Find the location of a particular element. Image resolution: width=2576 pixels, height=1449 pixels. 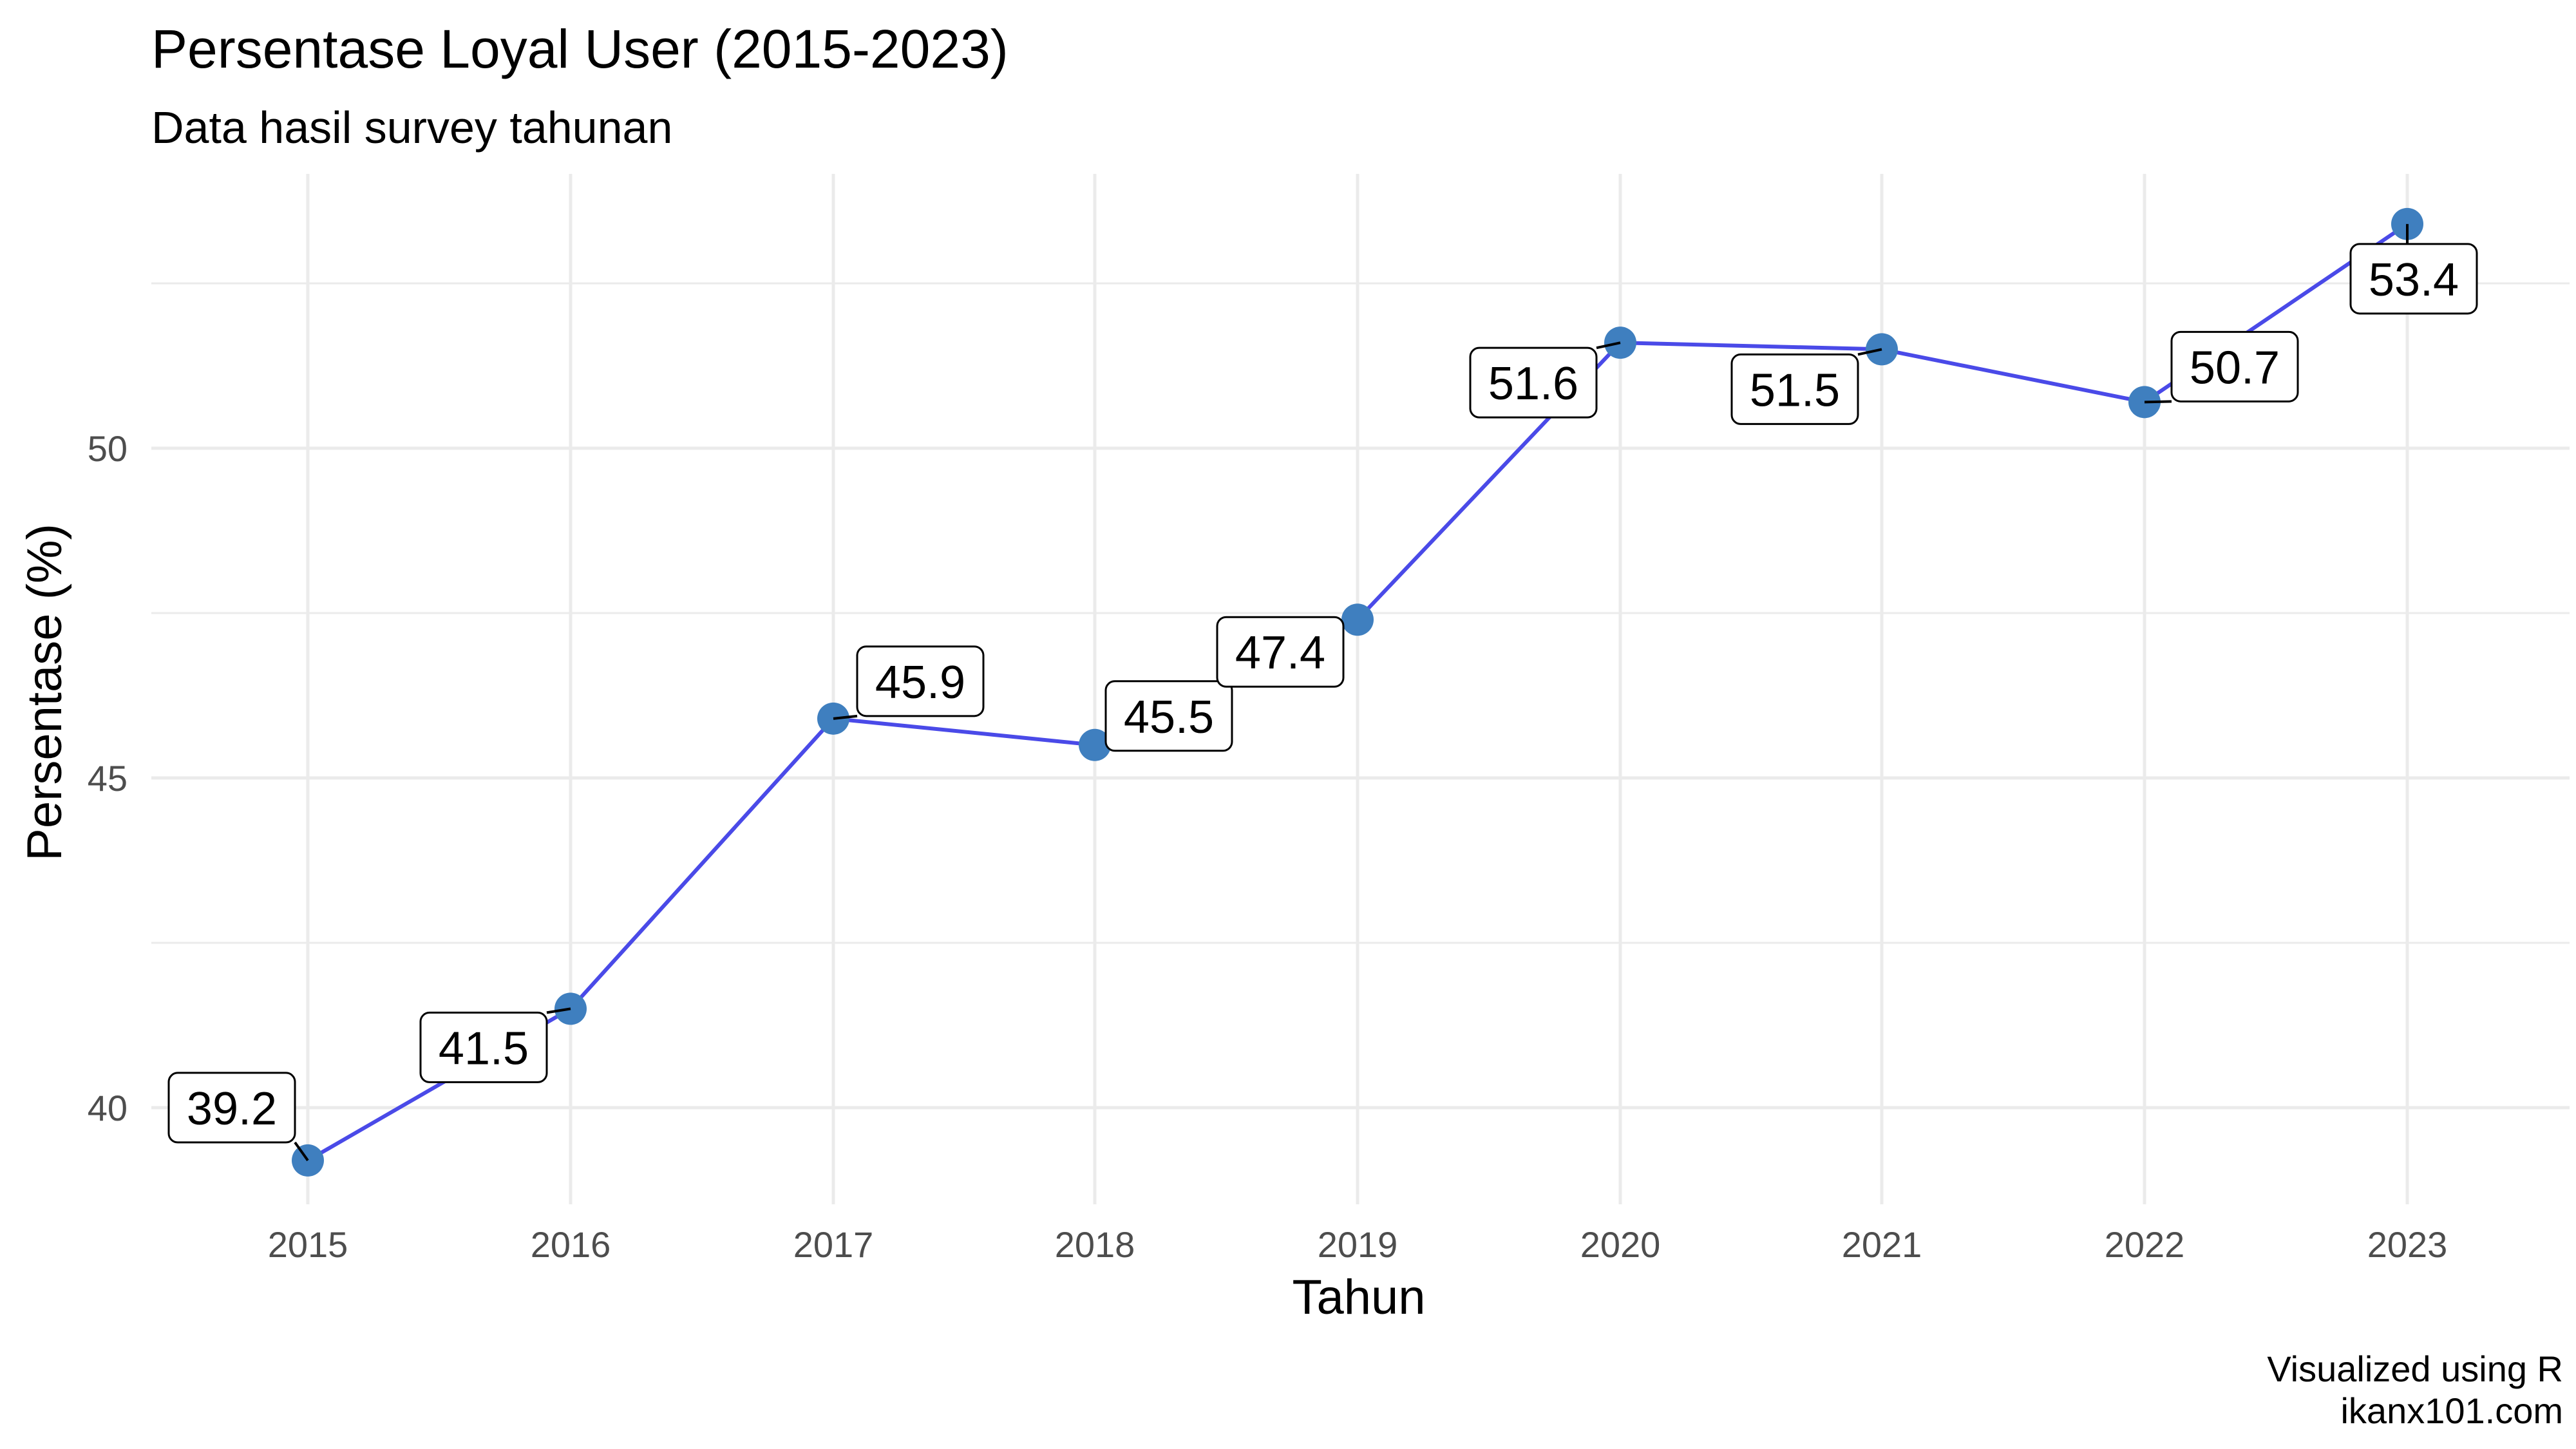

y-tick-label-45: 45 is located at coordinates (108, 779).